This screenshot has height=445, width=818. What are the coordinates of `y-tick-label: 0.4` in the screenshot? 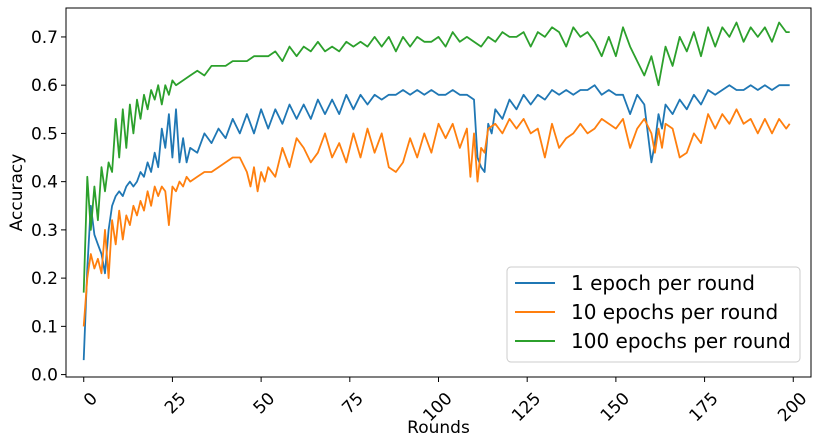 It's located at (44, 183).